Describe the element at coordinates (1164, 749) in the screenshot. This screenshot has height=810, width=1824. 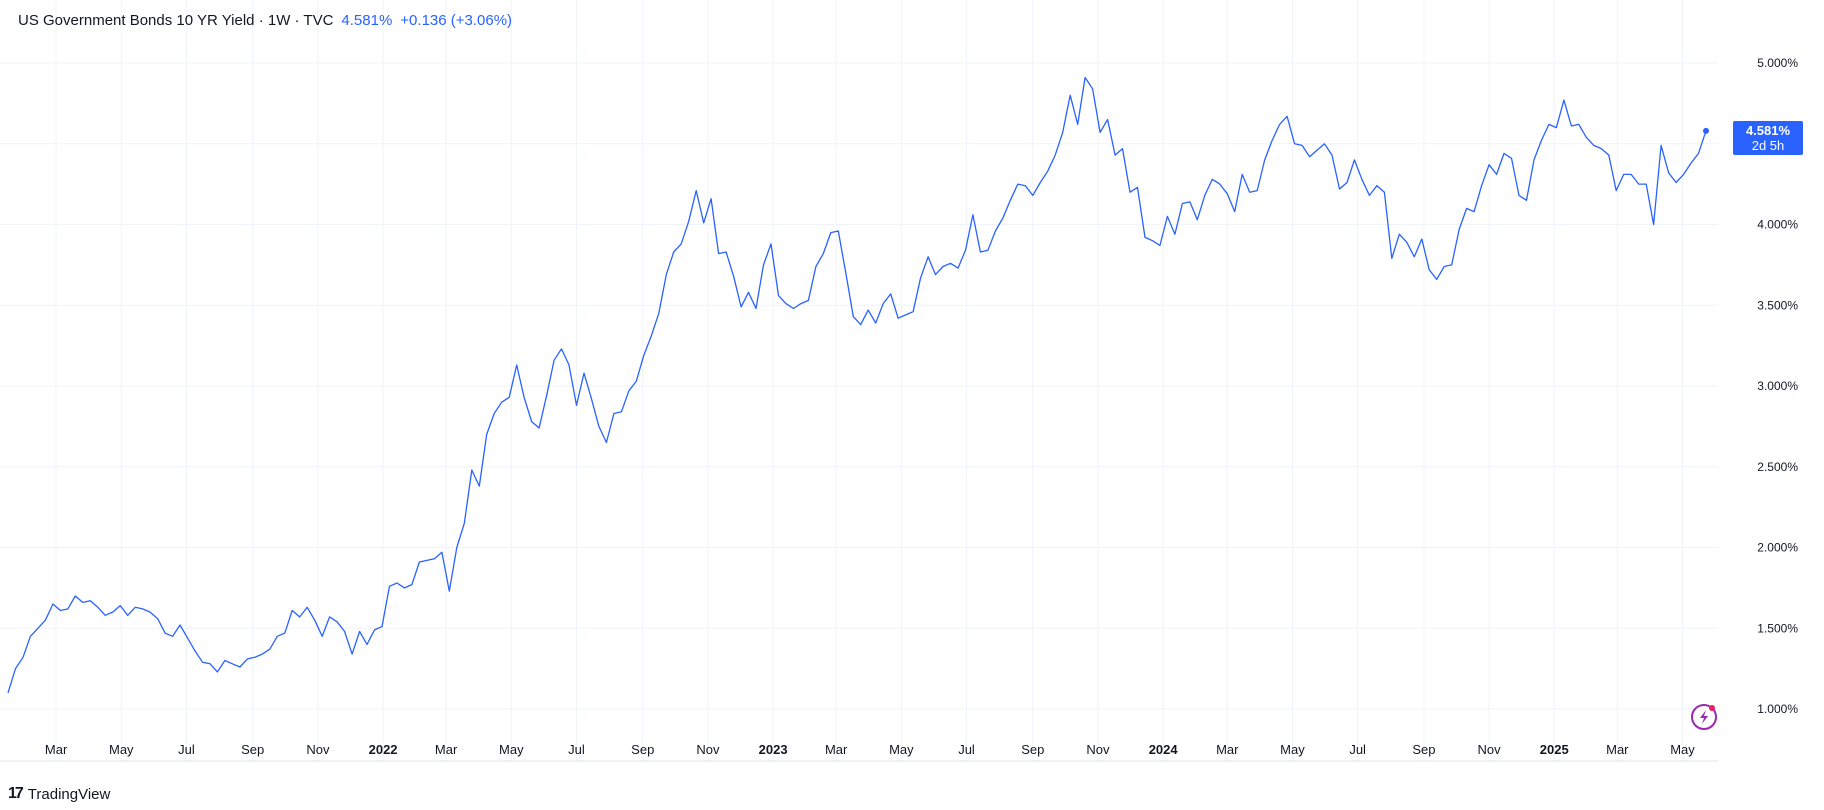
I see `x-tick-label-year: 2024` at that location.